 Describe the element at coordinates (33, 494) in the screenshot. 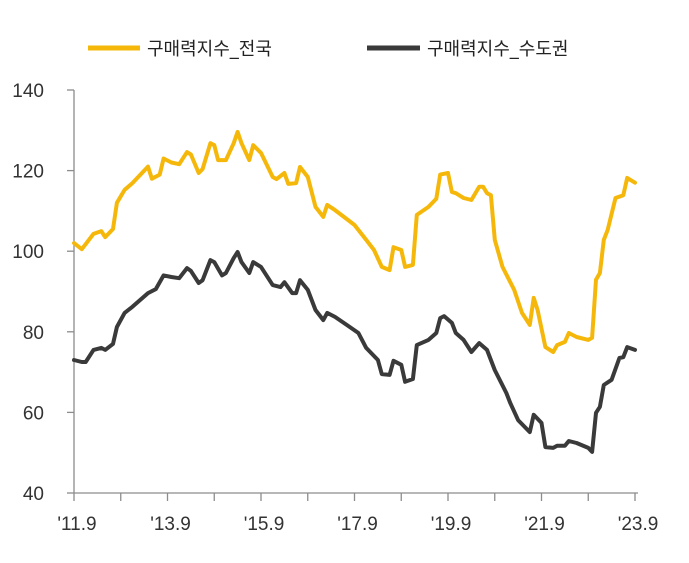

I see `y-tick-label: 40` at that location.